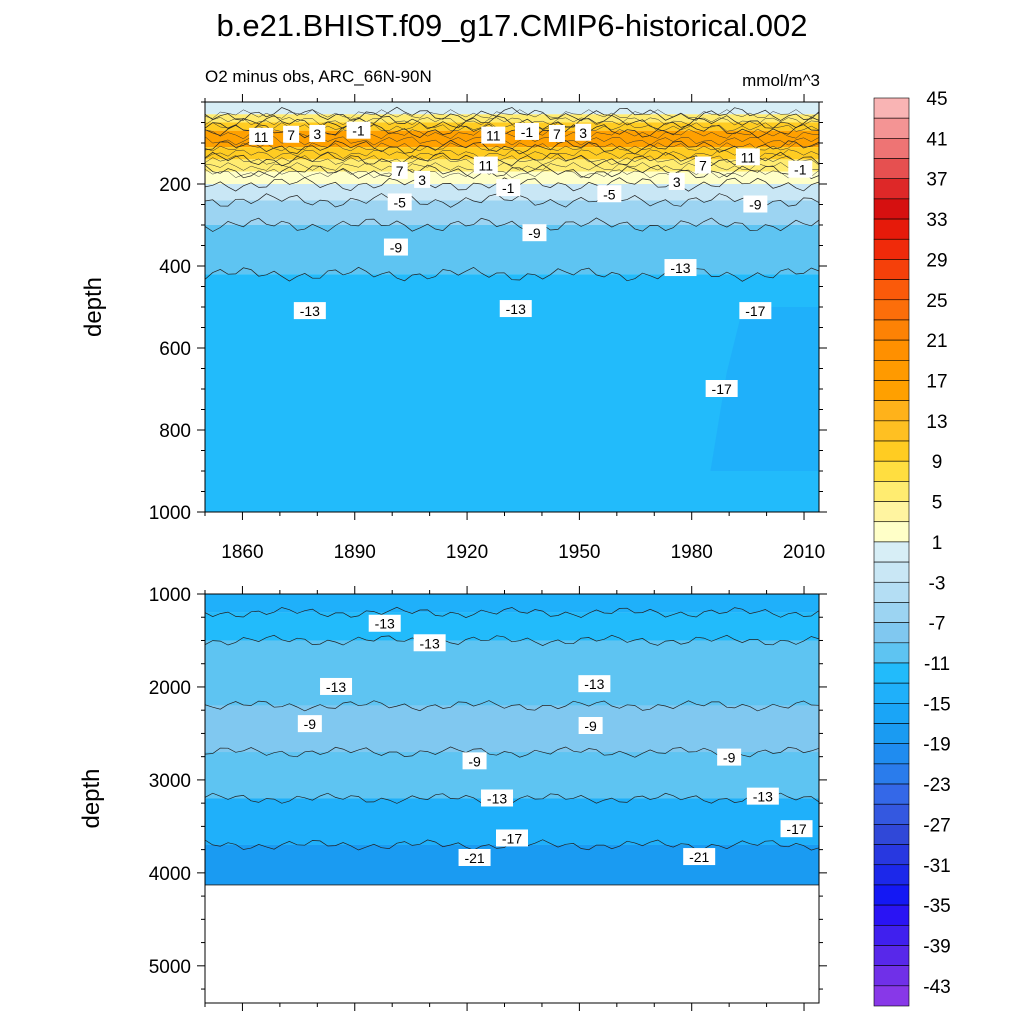 The width and height of the screenshot is (1024, 1029). Describe the element at coordinates (804, 552) in the screenshot. I see `x-tick-label: 2010` at that location.